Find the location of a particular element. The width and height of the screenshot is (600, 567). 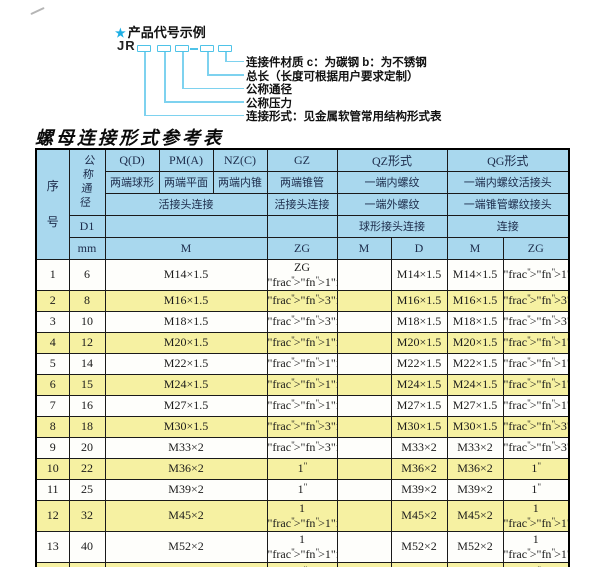

code-prefix: JR is located at coordinates (126, 45).